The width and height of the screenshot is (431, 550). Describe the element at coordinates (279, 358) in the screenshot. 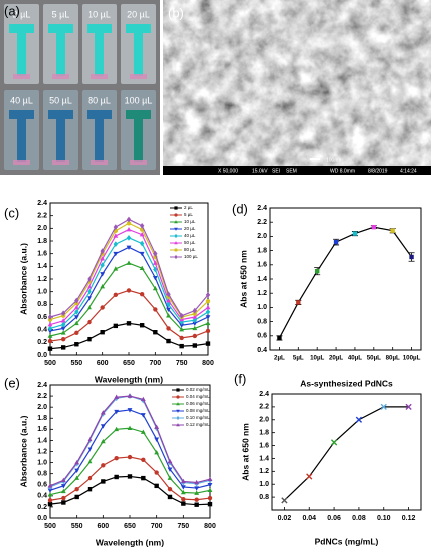

I see `x-tick-label: 2µL` at that location.